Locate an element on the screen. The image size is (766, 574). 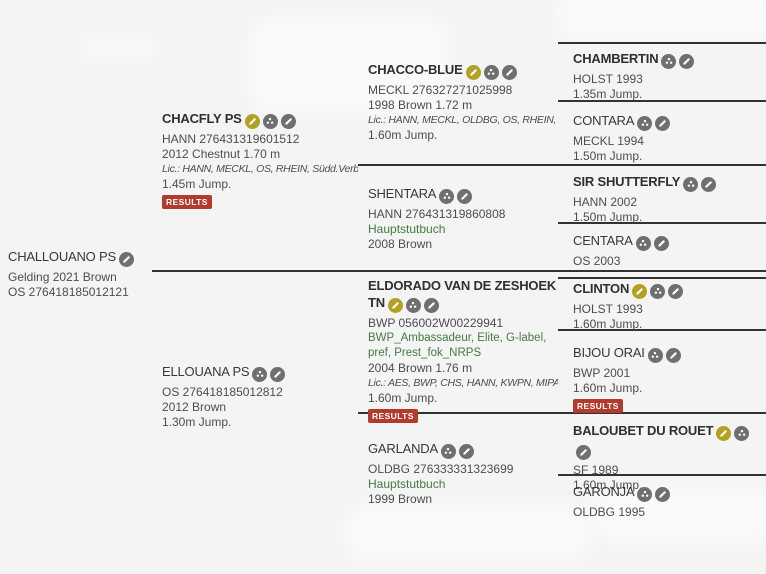
registry-number: HANN 276431319601512 is located at coordinates (231, 139).